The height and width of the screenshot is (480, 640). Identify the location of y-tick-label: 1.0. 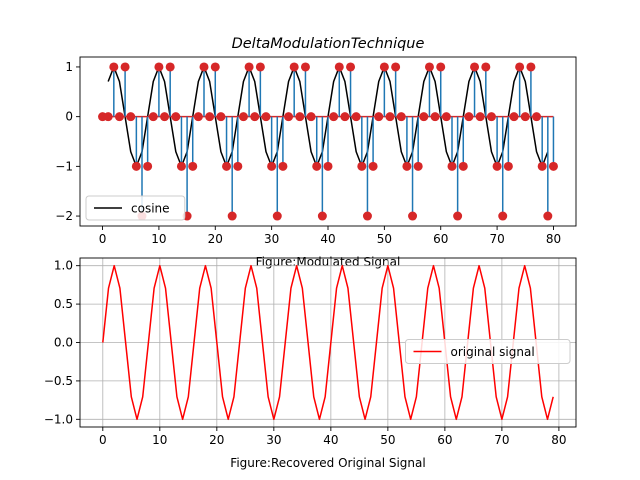
(63, 266).